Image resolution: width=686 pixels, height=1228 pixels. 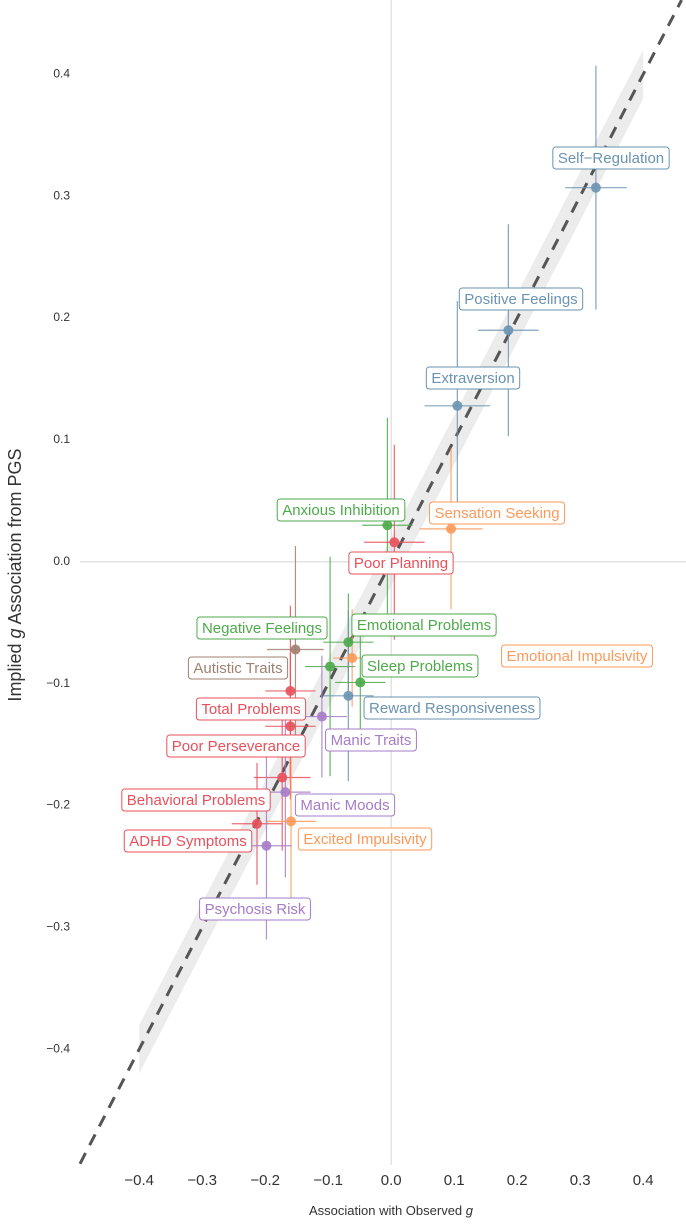 I want to click on point-label-group: Extraversion, so click(x=473, y=378).